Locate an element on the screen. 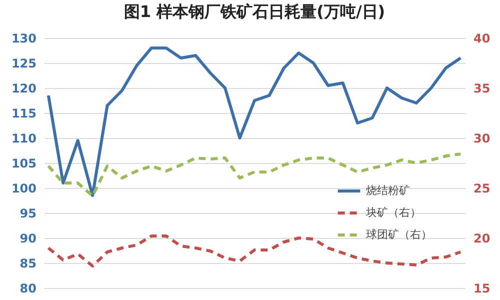 The image size is (500, 300). y-tick-label: 110 is located at coordinates (23, 139).